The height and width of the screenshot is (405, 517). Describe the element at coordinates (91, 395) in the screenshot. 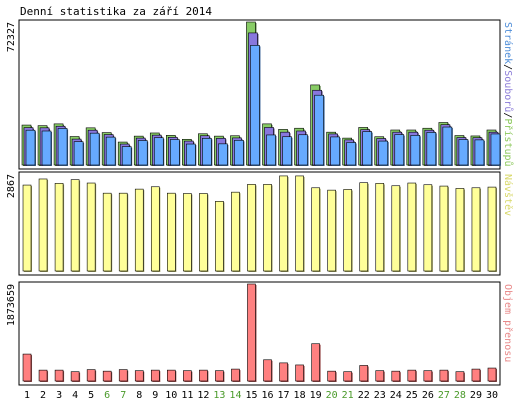

I see `x-tick-label-day-5: 5` at that location.